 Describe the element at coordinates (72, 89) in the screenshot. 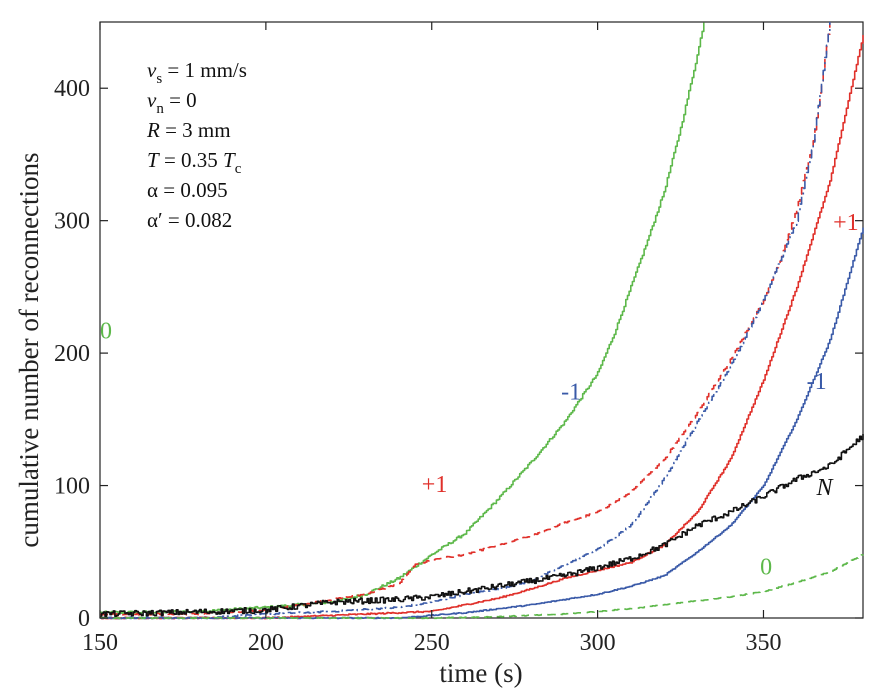

I see `y-tick-label: 400` at that location.